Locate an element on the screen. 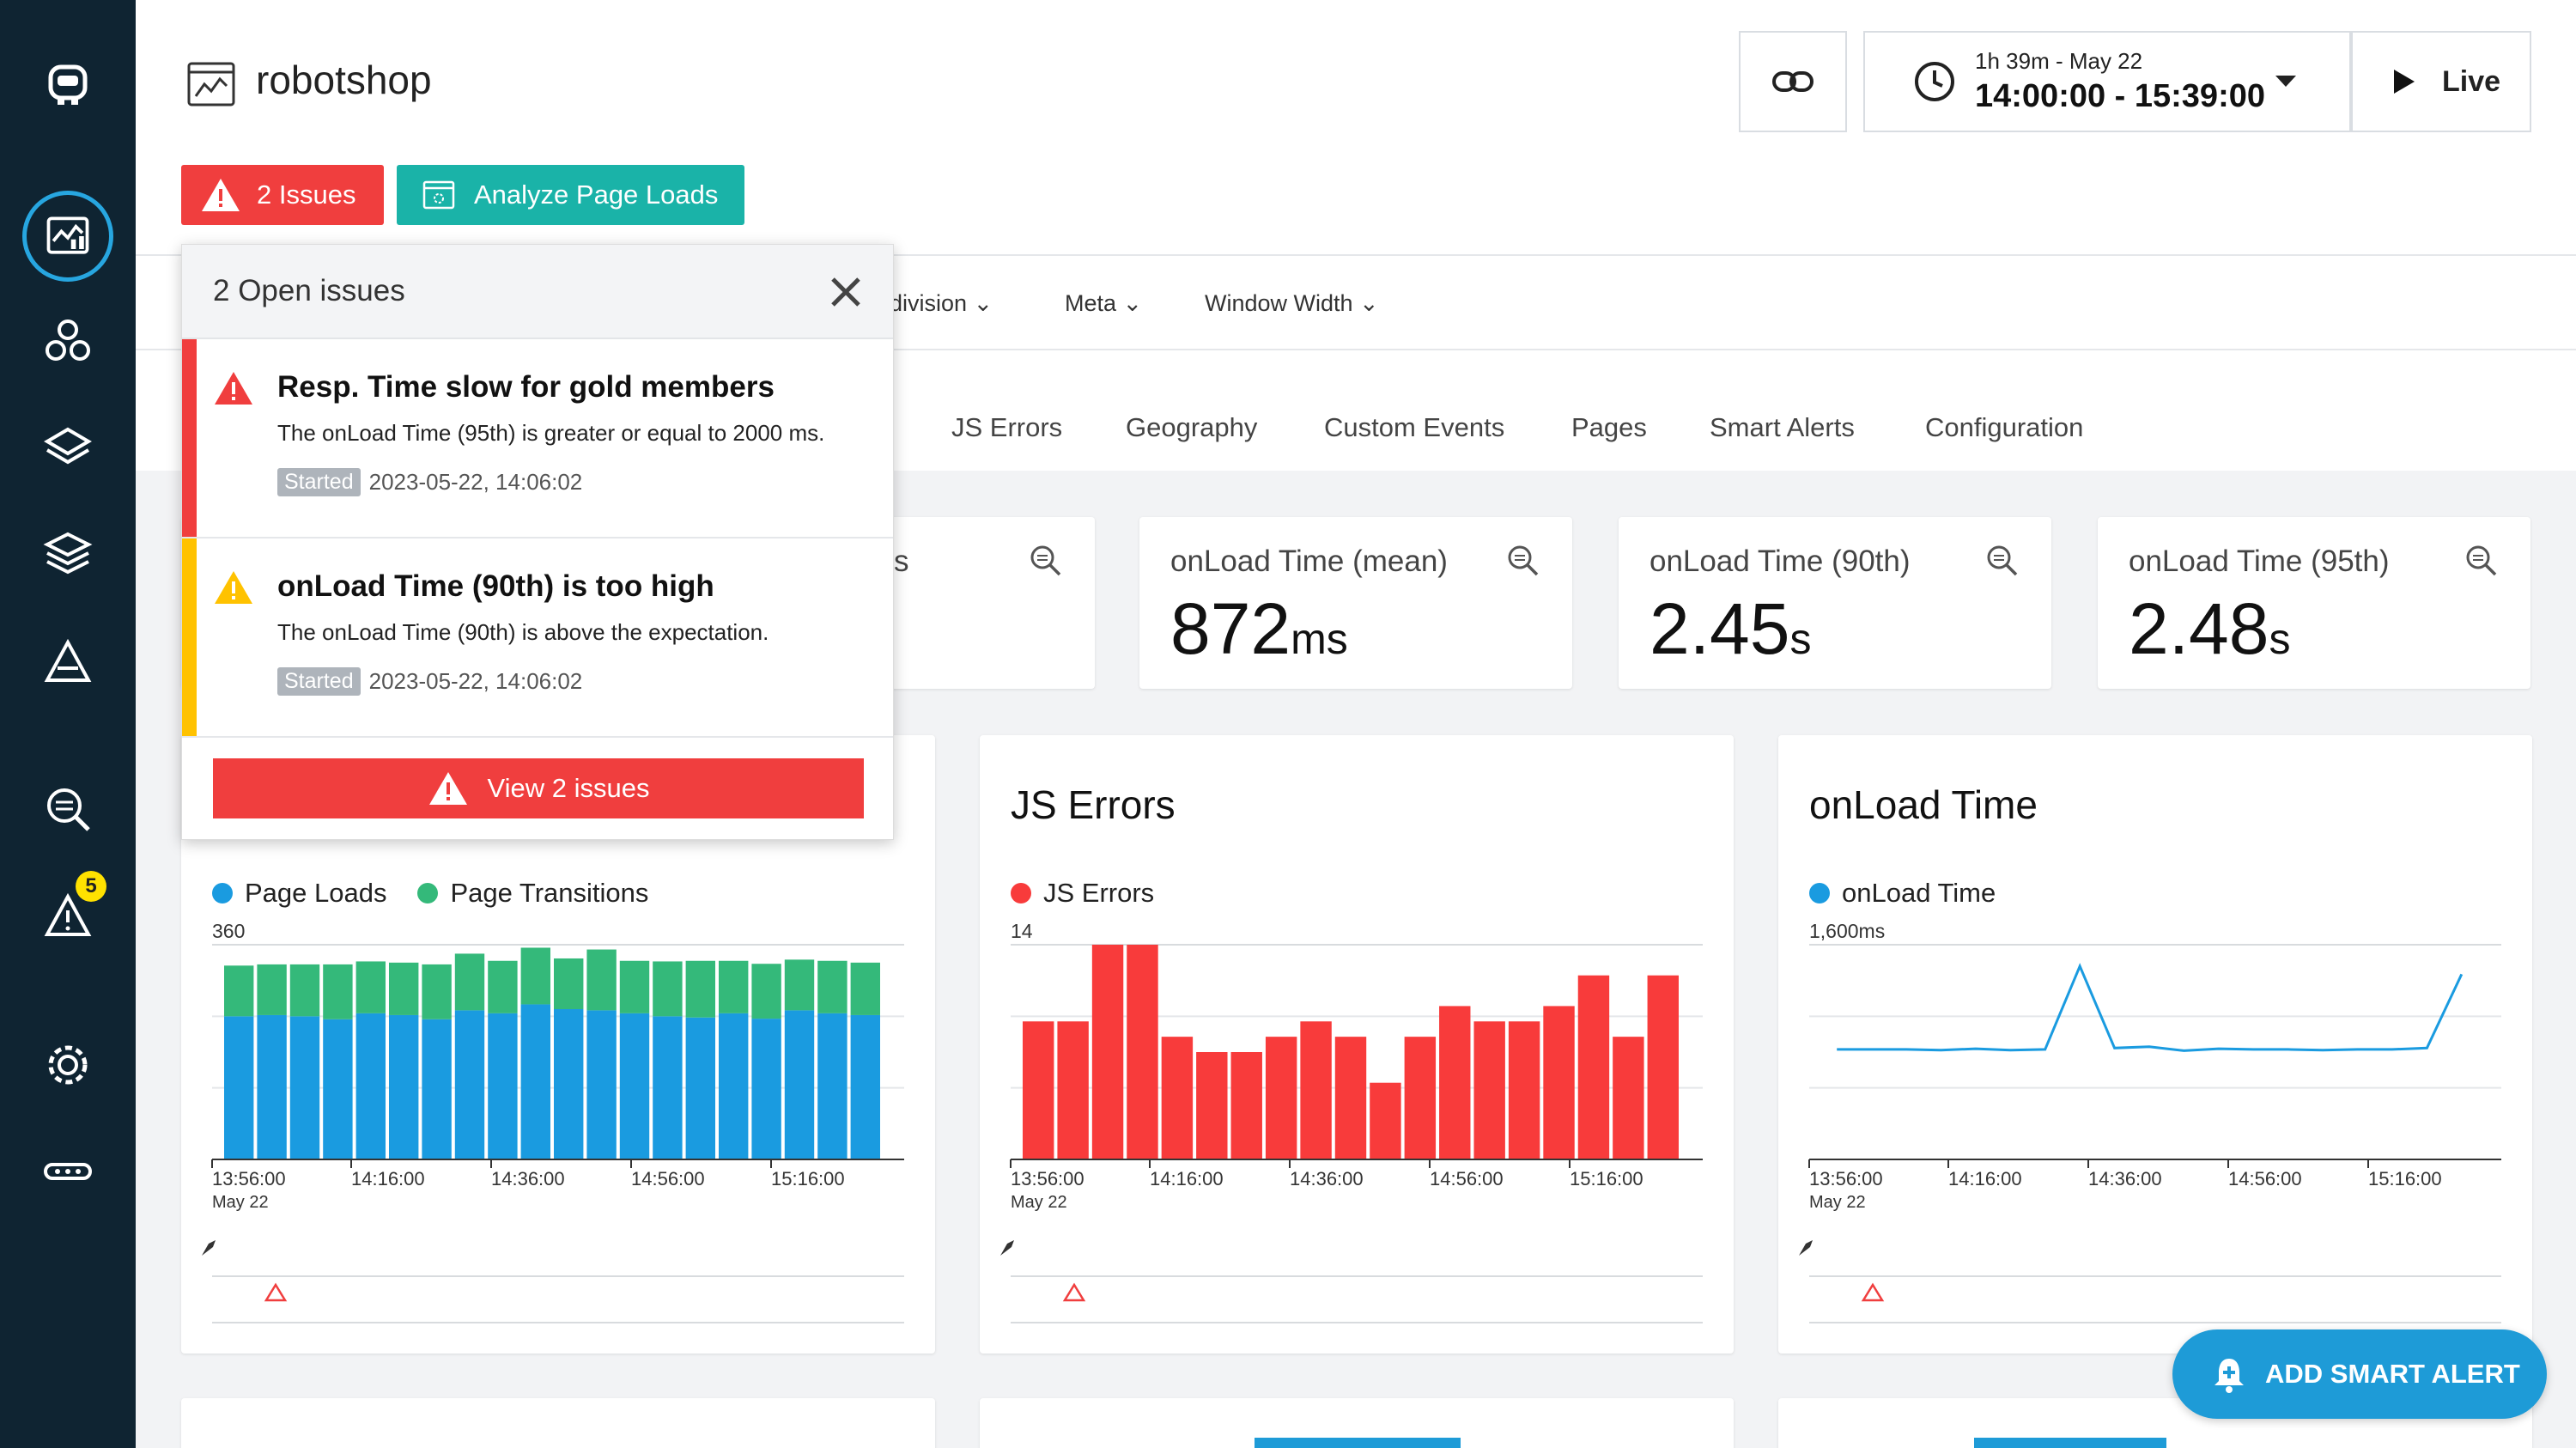 Image resolution: width=2576 pixels, height=1448 pixels. alerts-icon is located at coordinates (67, 915).